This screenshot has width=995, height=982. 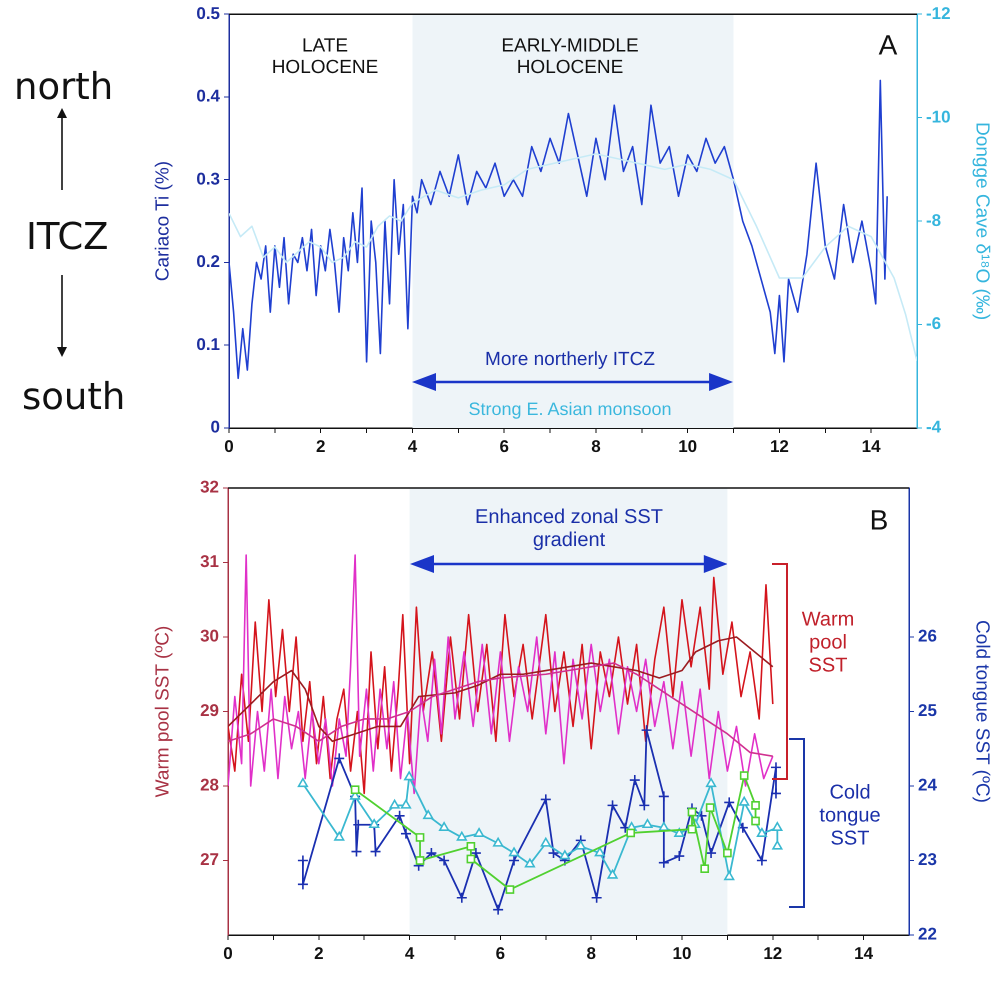 I want to click on y-tick-label: 27, so click(x=209, y=860).